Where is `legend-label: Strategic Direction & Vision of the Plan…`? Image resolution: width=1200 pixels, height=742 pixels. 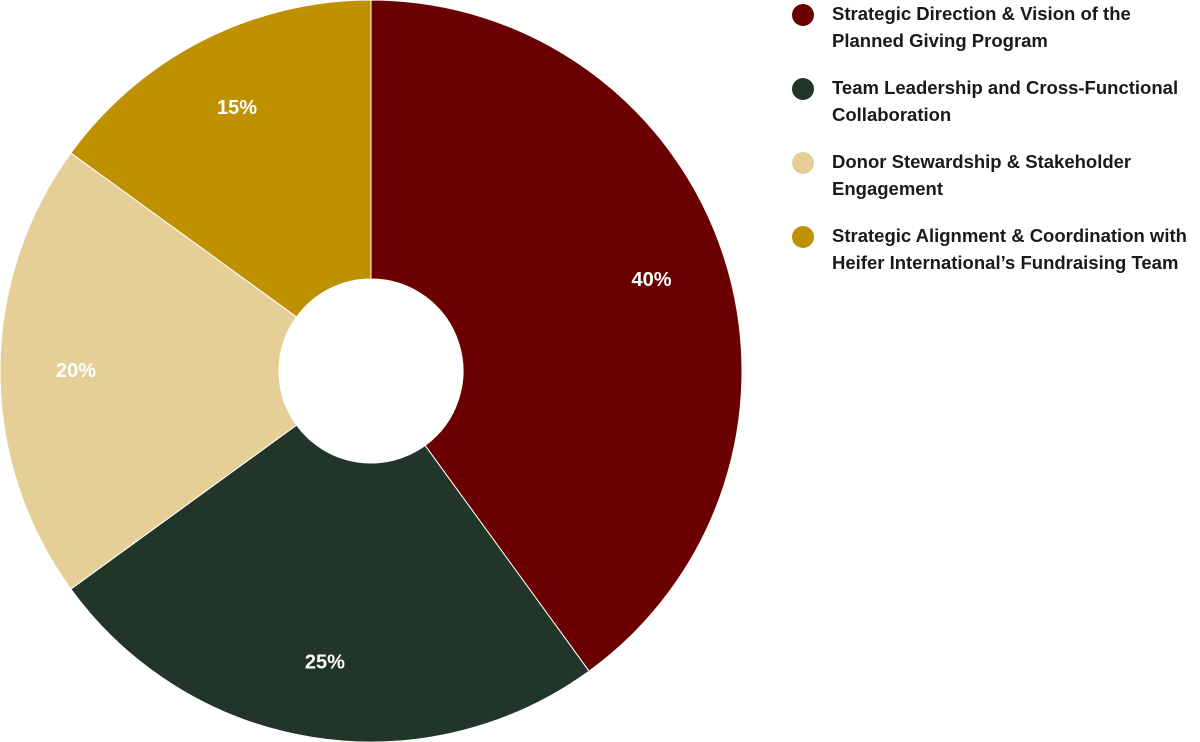 legend-label: Strategic Direction & Vision of the Plan… is located at coordinates (981, 27).